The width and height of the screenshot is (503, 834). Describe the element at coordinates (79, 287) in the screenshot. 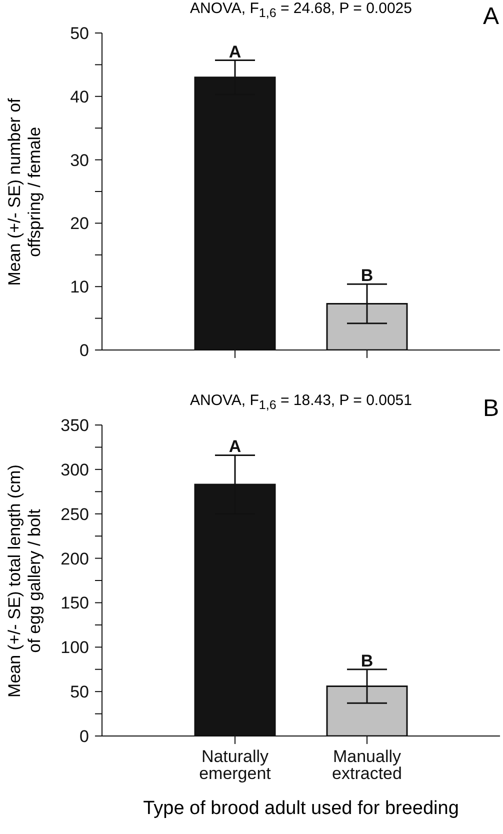

I see `y-tick-label: 10` at that location.